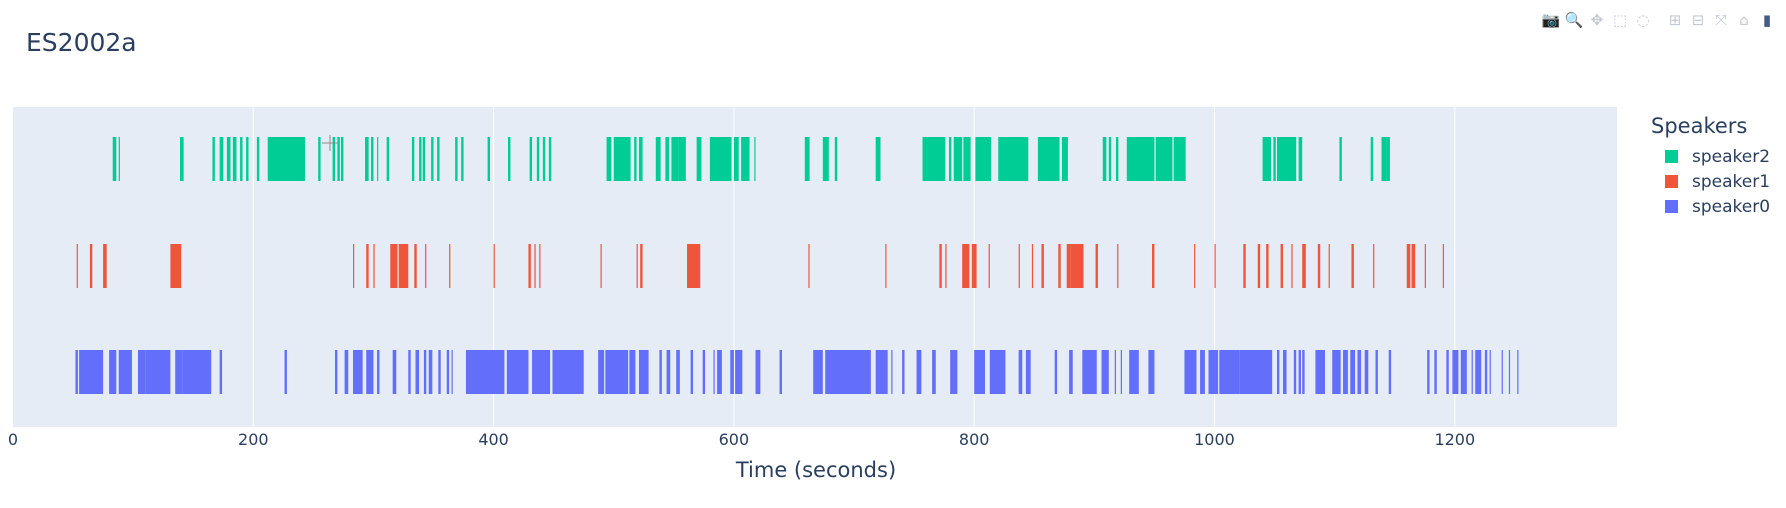 This screenshot has height=508, width=1786. I want to click on legend-item-speaker0: speaker0, so click(1710, 206).